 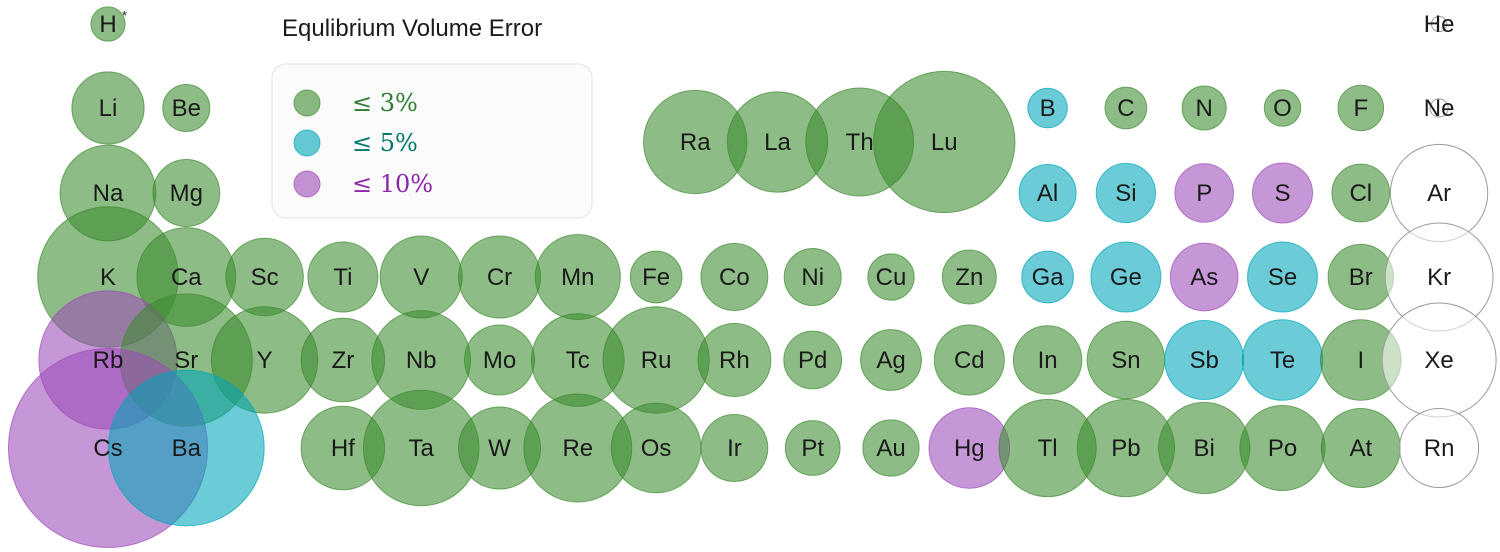 I want to click on bubble-au, so click(x=891, y=448).